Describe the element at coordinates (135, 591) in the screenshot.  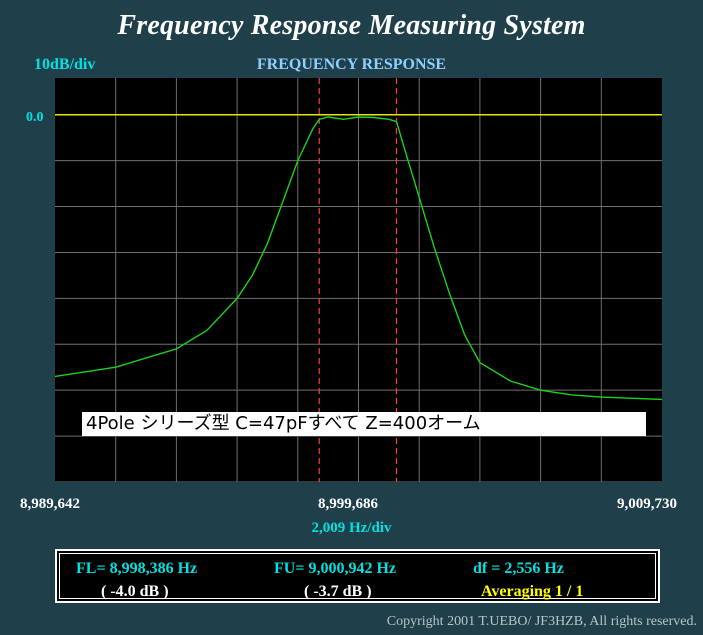
I see `lower-frequency-level: ( -4.0 dB )` at that location.